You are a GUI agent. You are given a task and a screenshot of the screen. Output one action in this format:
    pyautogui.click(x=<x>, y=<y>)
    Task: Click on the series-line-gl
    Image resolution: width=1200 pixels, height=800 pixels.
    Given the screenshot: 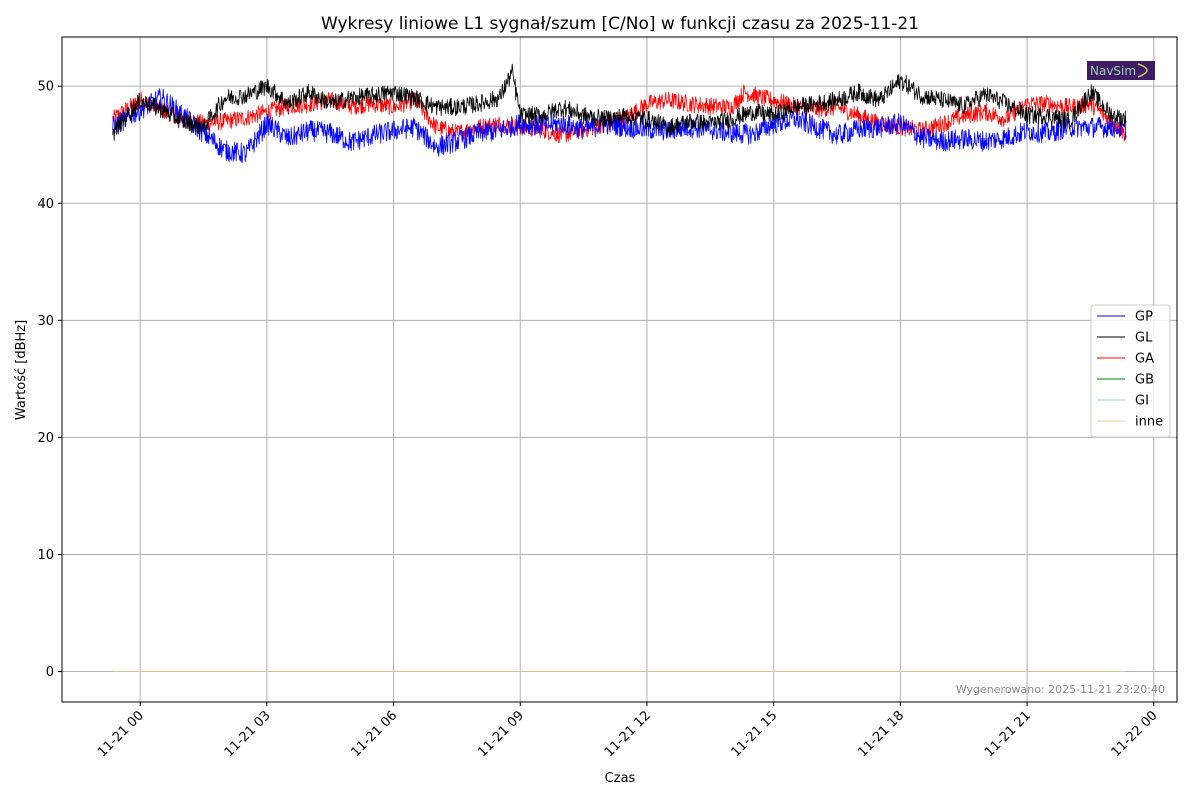 What is the action you would take?
    pyautogui.click(x=619, y=102)
    